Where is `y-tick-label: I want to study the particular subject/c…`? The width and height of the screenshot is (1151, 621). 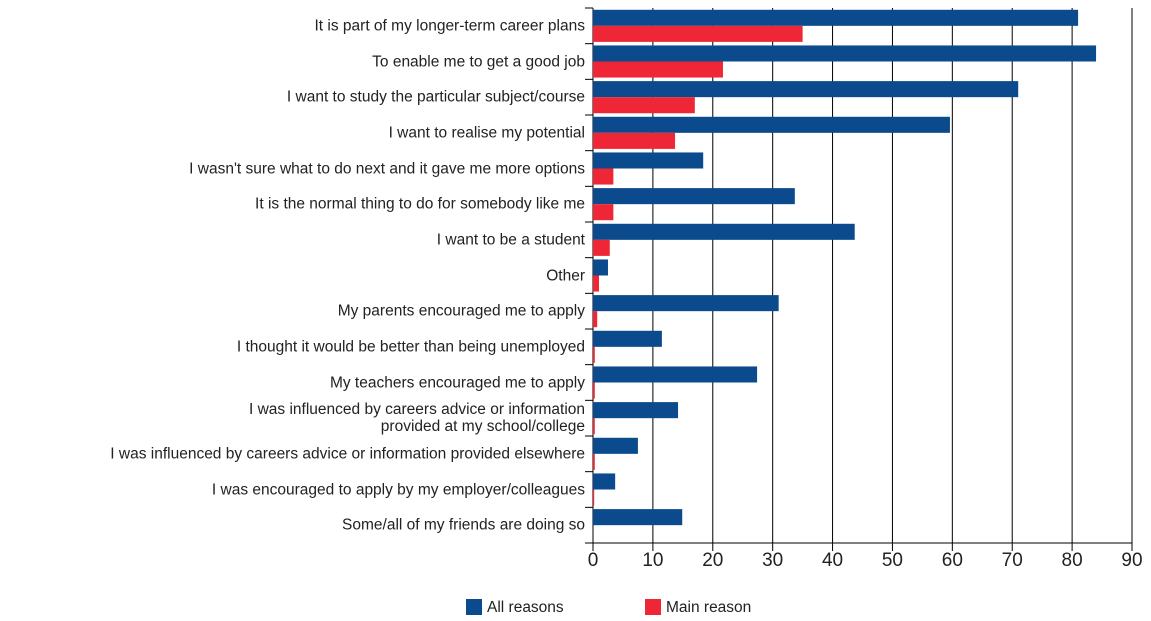 y-tick-label: I want to study the particular subject/c… is located at coordinates (435, 97).